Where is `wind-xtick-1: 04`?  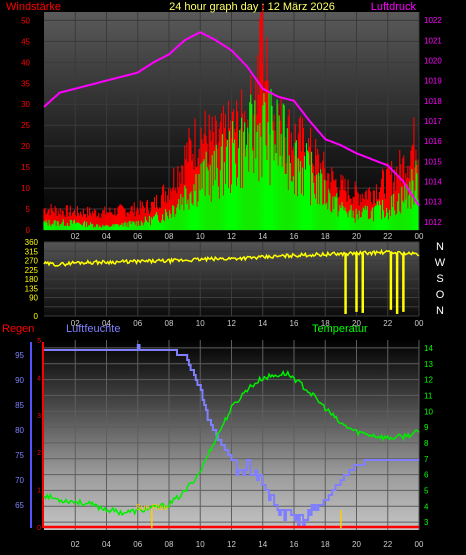 wind-xtick-1: 04 is located at coordinates (106, 236).